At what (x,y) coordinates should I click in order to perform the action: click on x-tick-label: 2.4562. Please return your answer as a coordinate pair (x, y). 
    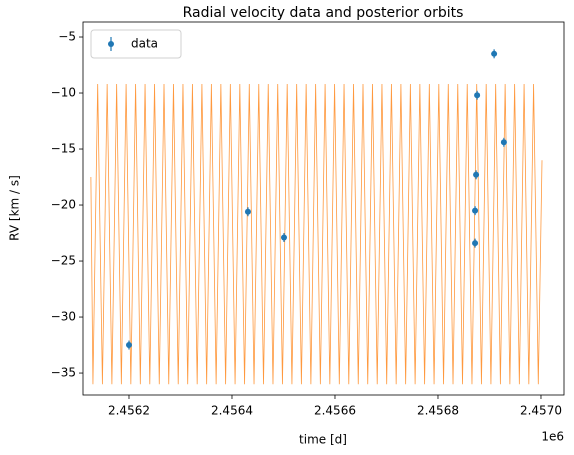
    Looking at the image, I should click on (129, 411).